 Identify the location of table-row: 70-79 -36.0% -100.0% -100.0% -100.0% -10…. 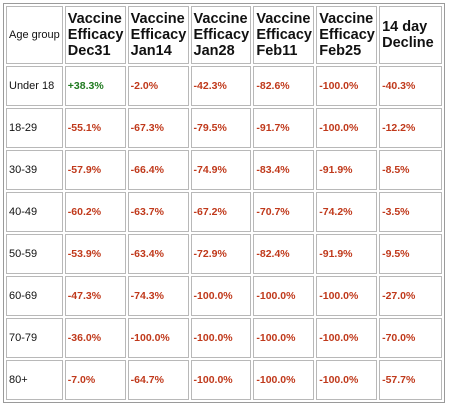
(224, 338).